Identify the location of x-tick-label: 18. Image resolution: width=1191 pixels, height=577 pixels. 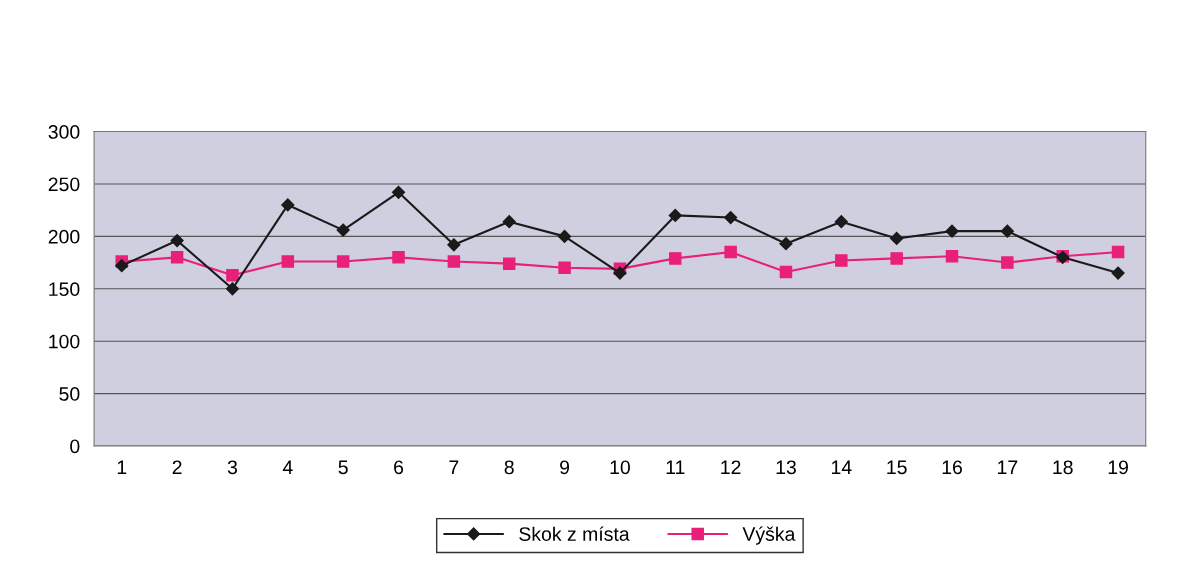
(1063, 467).